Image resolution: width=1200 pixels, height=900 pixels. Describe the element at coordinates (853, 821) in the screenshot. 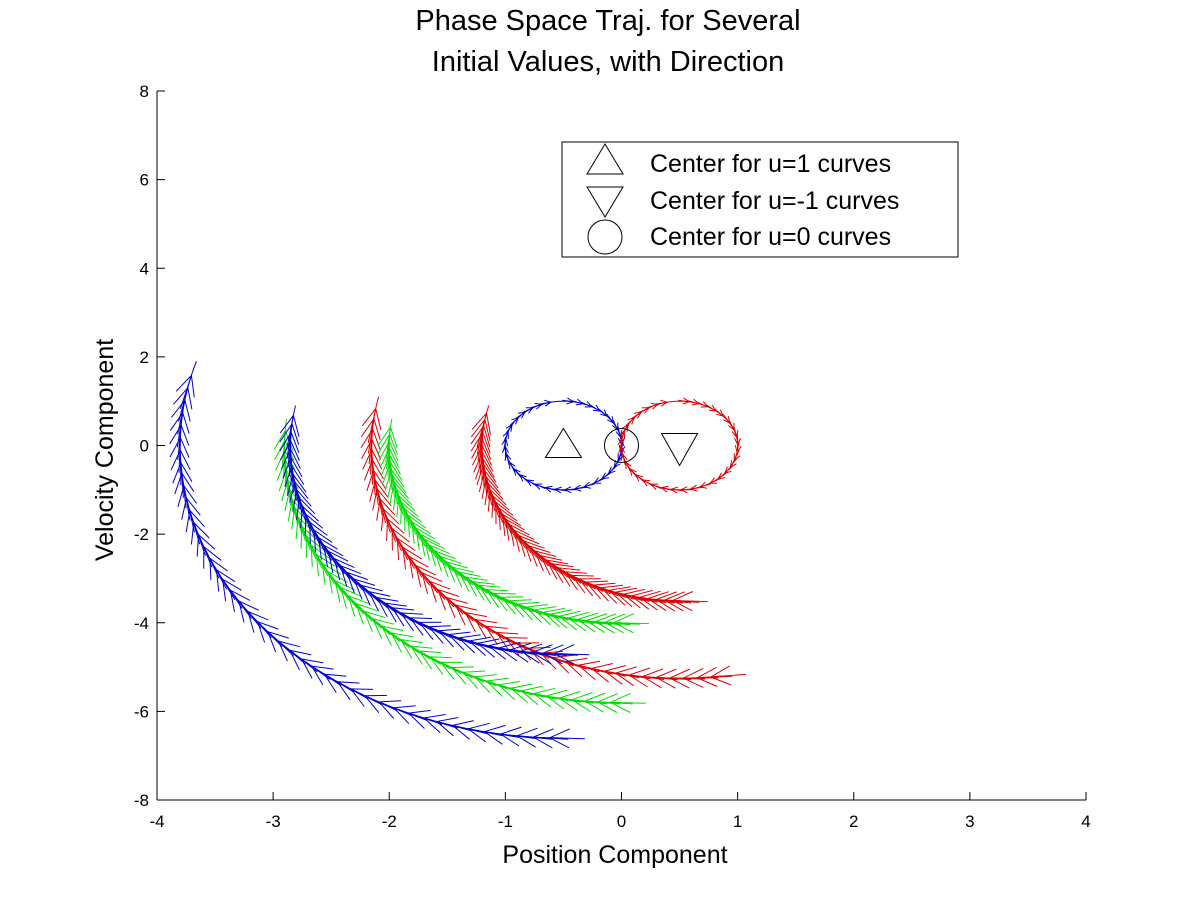

I see `x-tick-label: 2` at that location.